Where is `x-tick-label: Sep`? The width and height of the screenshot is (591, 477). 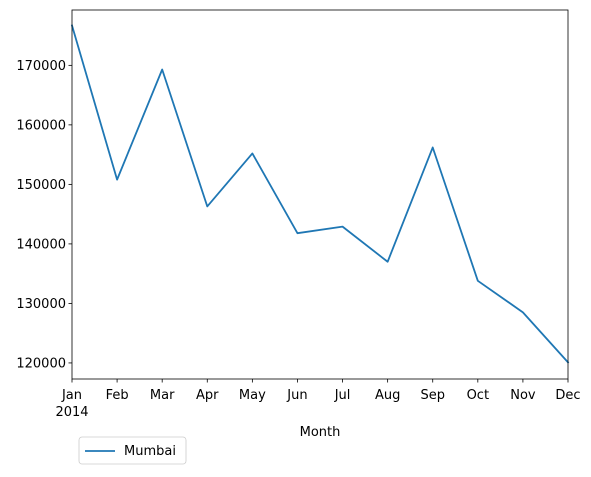 x-tick-label: Sep is located at coordinates (432, 395).